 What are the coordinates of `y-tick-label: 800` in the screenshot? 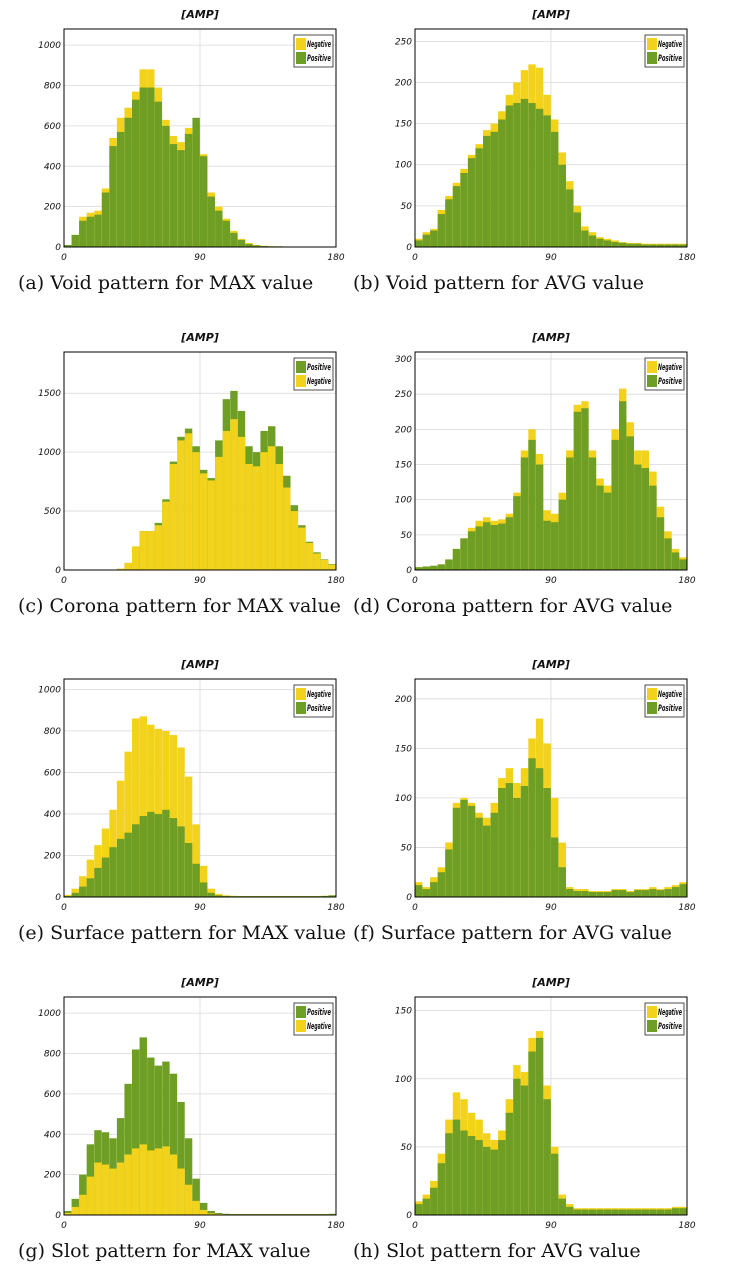 It's located at (52, 1055).